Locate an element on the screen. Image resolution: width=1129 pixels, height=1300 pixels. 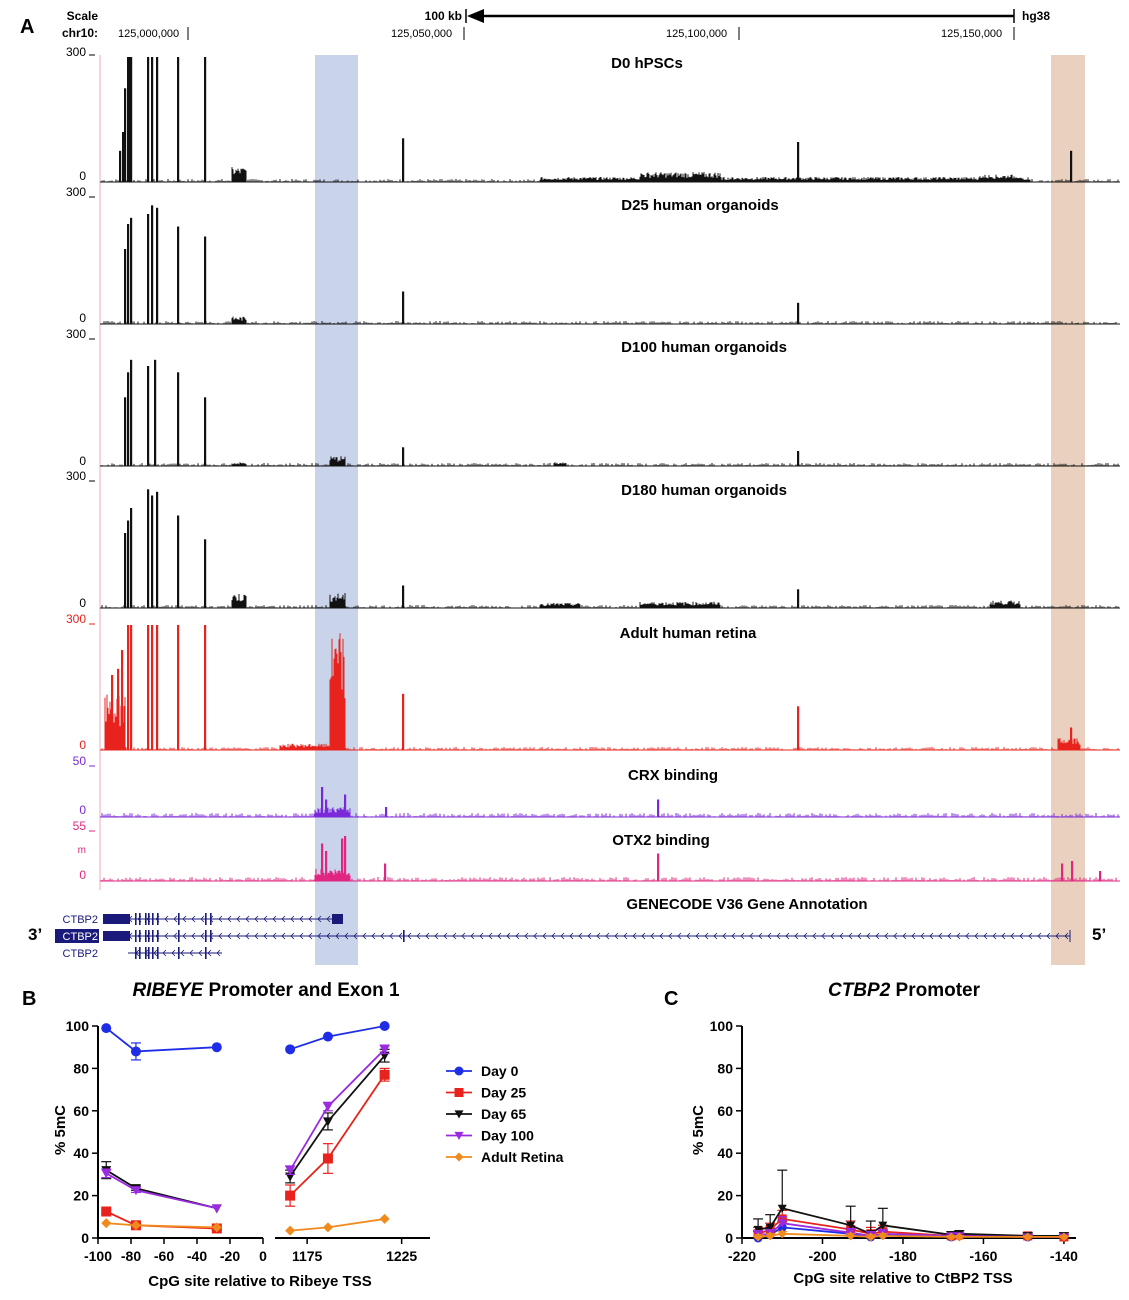
legend-label: Day 100 is located at coordinates (507, 1136).